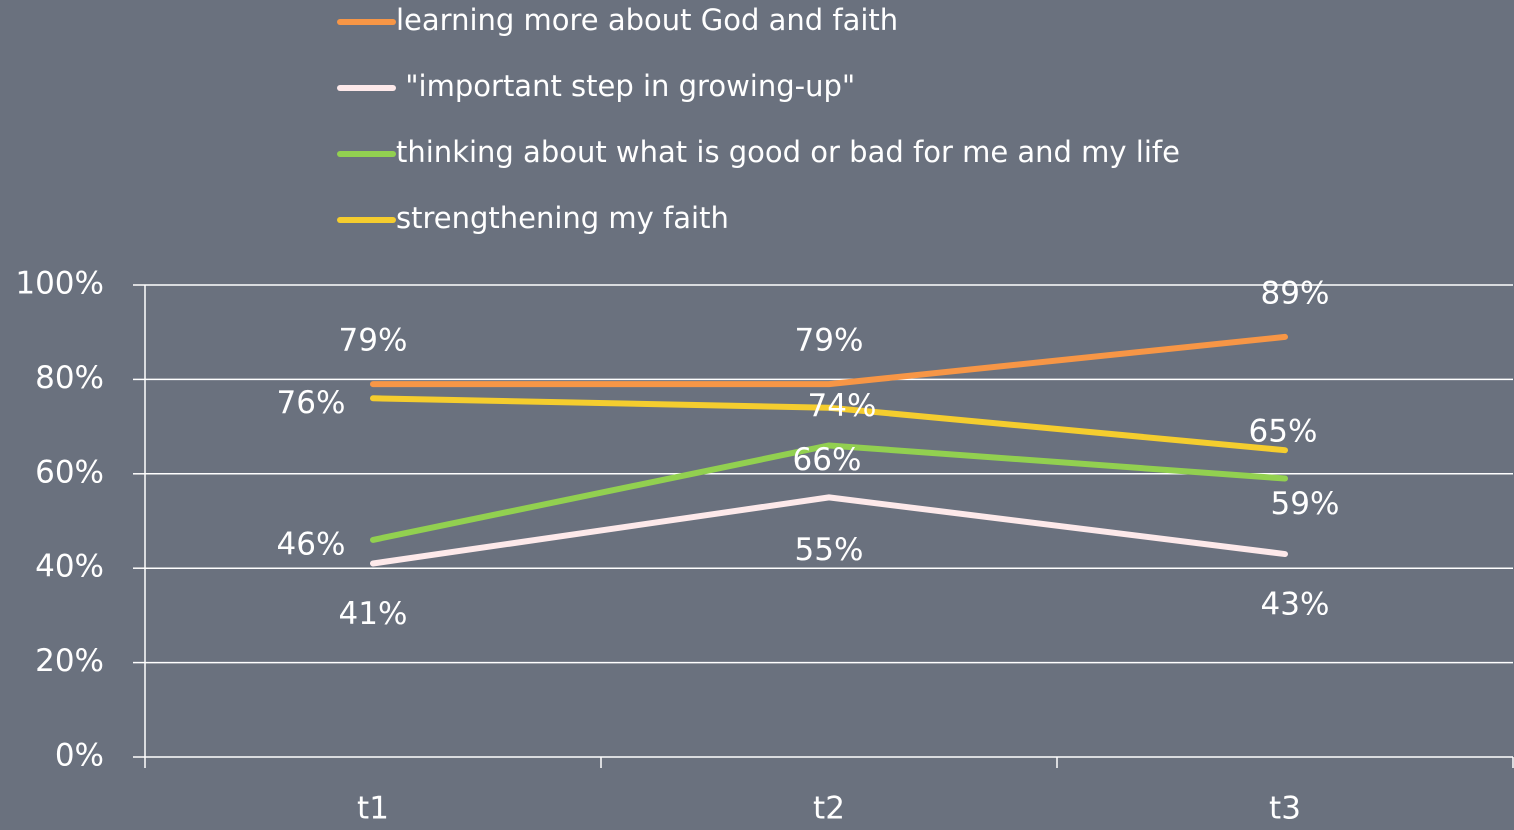 This screenshot has width=1514, height=830. What do you see at coordinates (69, 378) in the screenshot?
I see `y-tick-label: 80%` at bounding box center [69, 378].